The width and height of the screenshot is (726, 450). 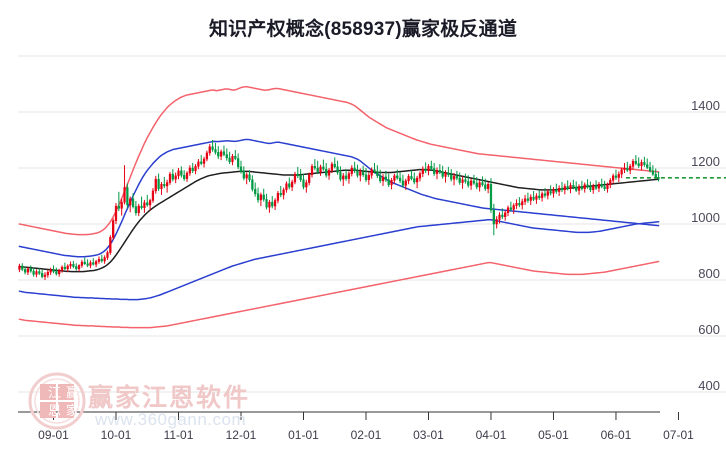 What do you see at coordinates (72, 410) in the screenshot?
I see `svg-text: 家` at bounding box center [72, 410].